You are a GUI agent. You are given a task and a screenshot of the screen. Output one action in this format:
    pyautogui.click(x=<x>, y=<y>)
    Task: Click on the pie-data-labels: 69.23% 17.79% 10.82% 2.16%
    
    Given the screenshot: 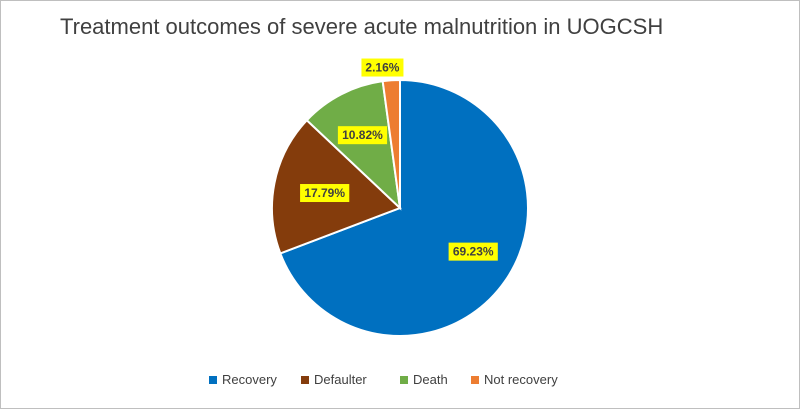 What is the action you would take?
    pyautogui.click(x=399, y=159)
    